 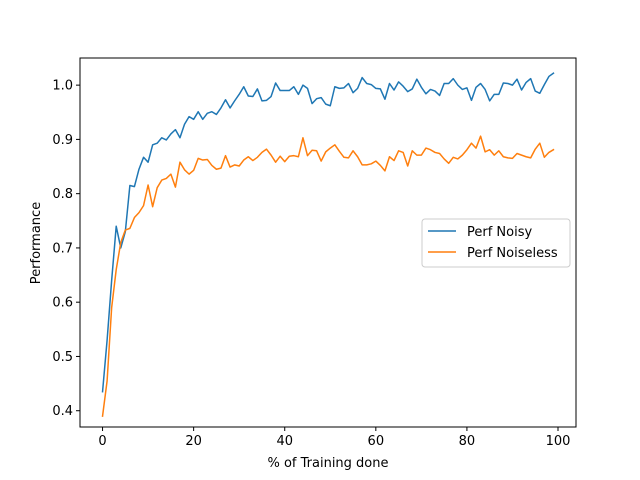 I want to click on x-tick-label: 60, so click(x=376, y=441).